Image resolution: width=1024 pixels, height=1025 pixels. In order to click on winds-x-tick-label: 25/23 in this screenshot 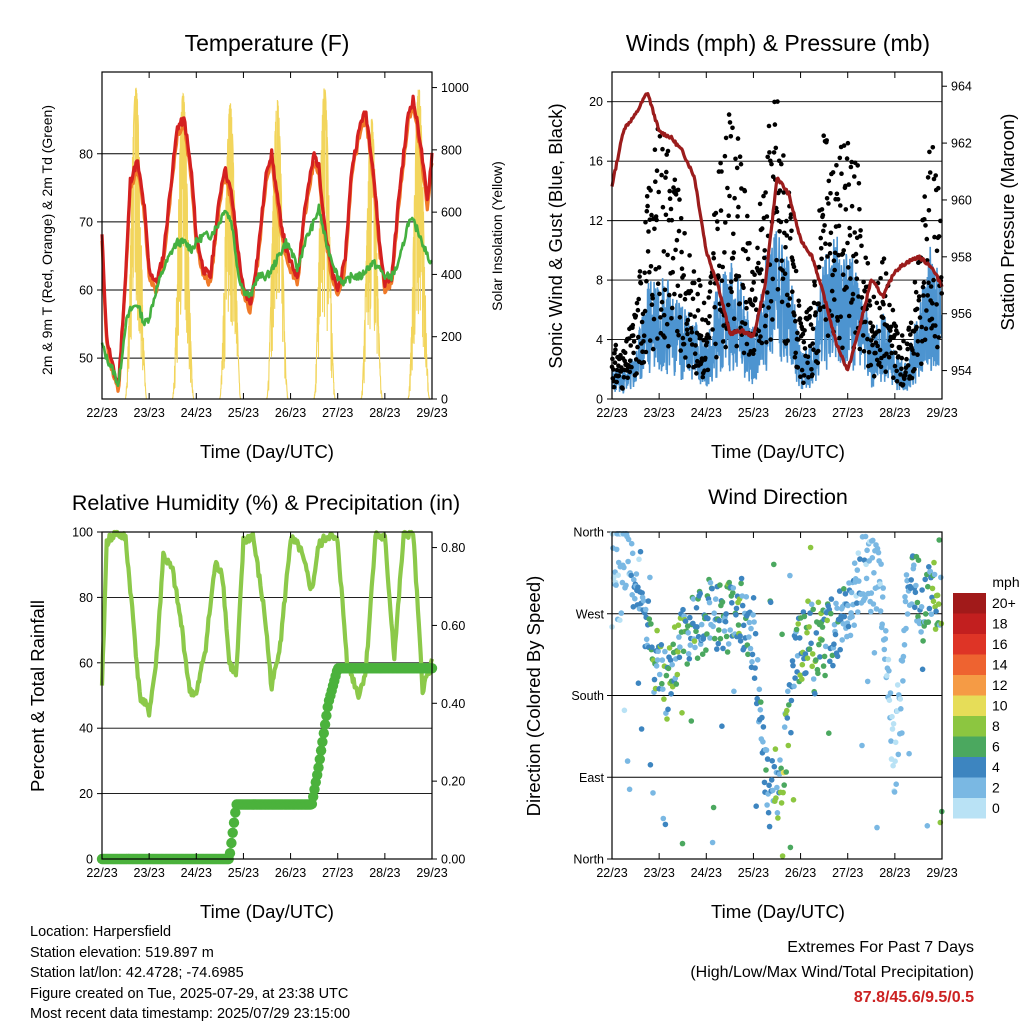, I will do `click(753, 413)`.